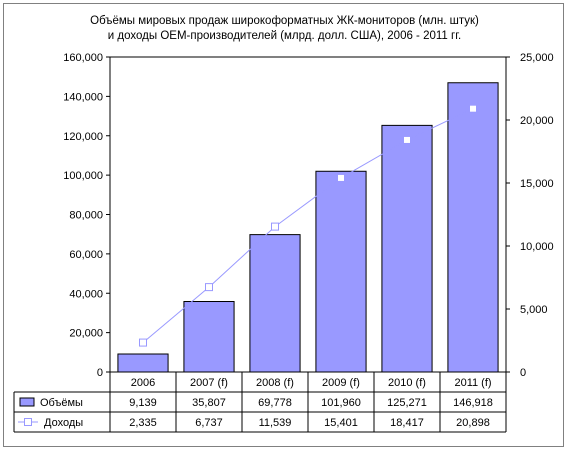  Describe the element at coordinates (209, 383) in the screenshot. I see `category-label: 2007 (f)` at that location.